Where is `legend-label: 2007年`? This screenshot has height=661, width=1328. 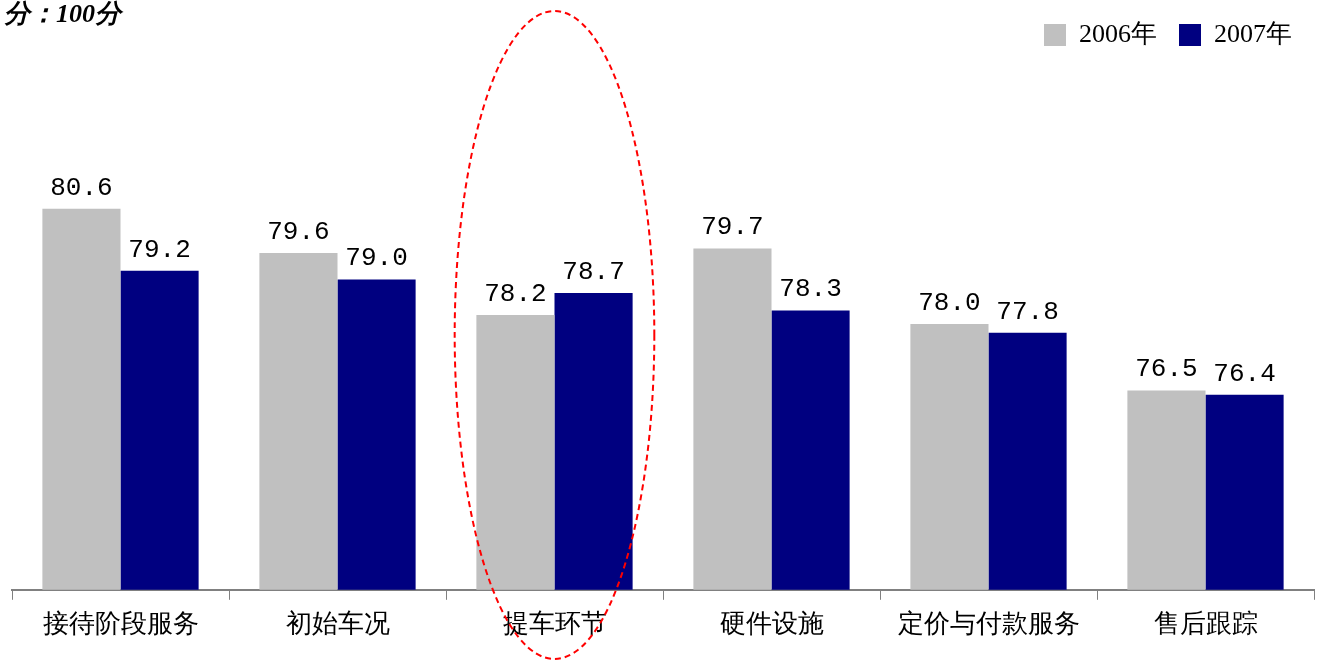 legend-label: 2007年 is located at coordinates (1253, 33).